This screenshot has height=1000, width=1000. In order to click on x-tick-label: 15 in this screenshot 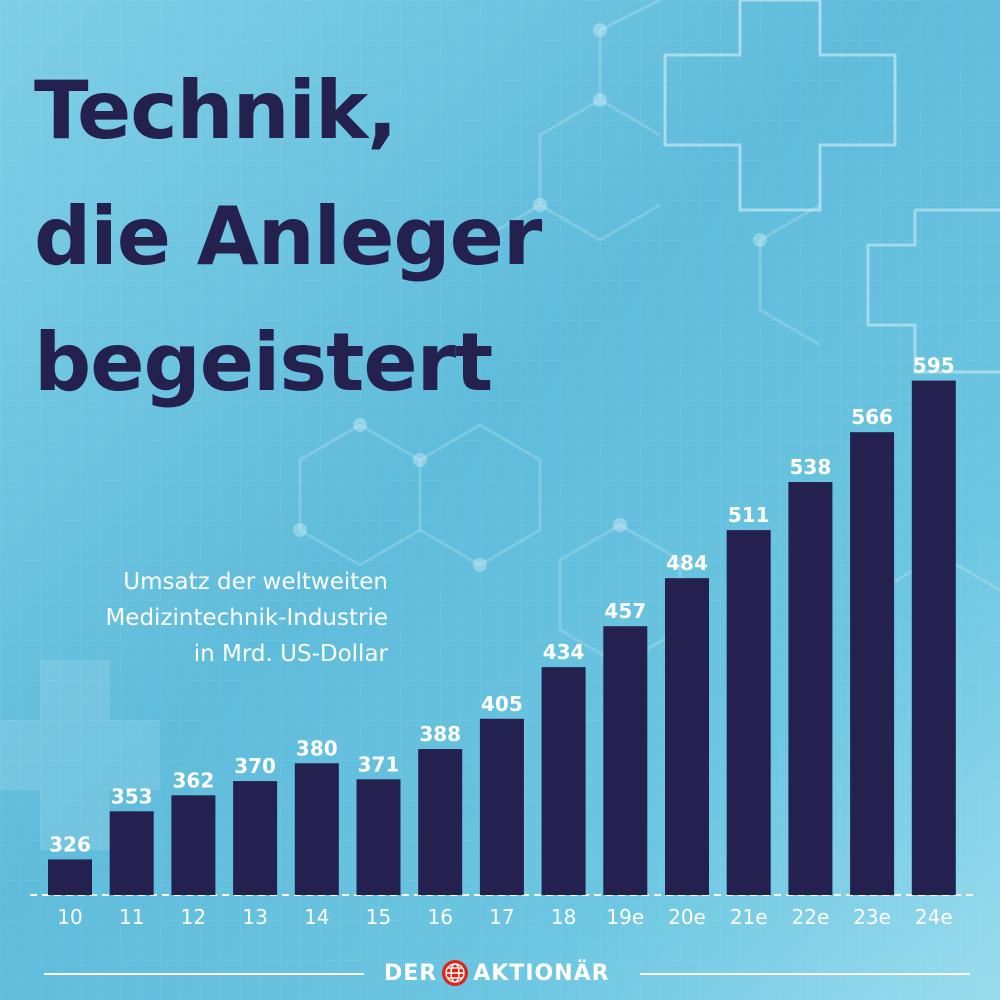, I will do `click(378, 917)`.